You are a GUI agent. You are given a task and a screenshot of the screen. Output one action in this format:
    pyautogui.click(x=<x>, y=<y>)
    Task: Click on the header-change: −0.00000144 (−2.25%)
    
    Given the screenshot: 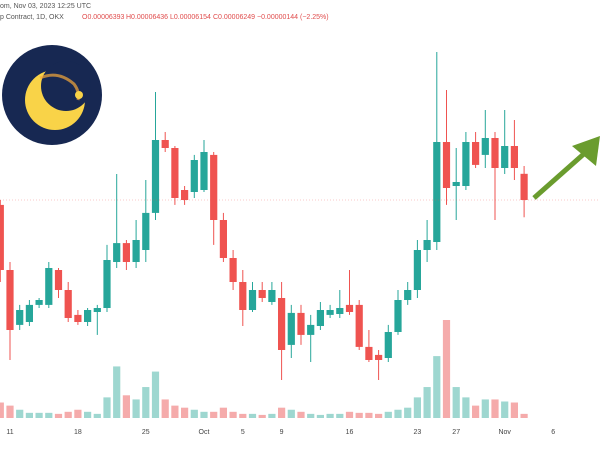 What is the action you would take?
    pyautogui.click(x=293, y=17)
    